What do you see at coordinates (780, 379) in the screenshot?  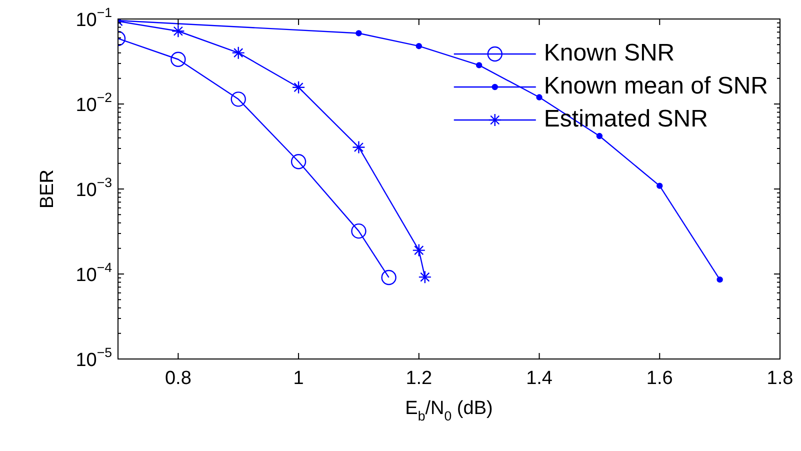 I see `x-tick-label: 1.8` at bounding box center [780, 379].